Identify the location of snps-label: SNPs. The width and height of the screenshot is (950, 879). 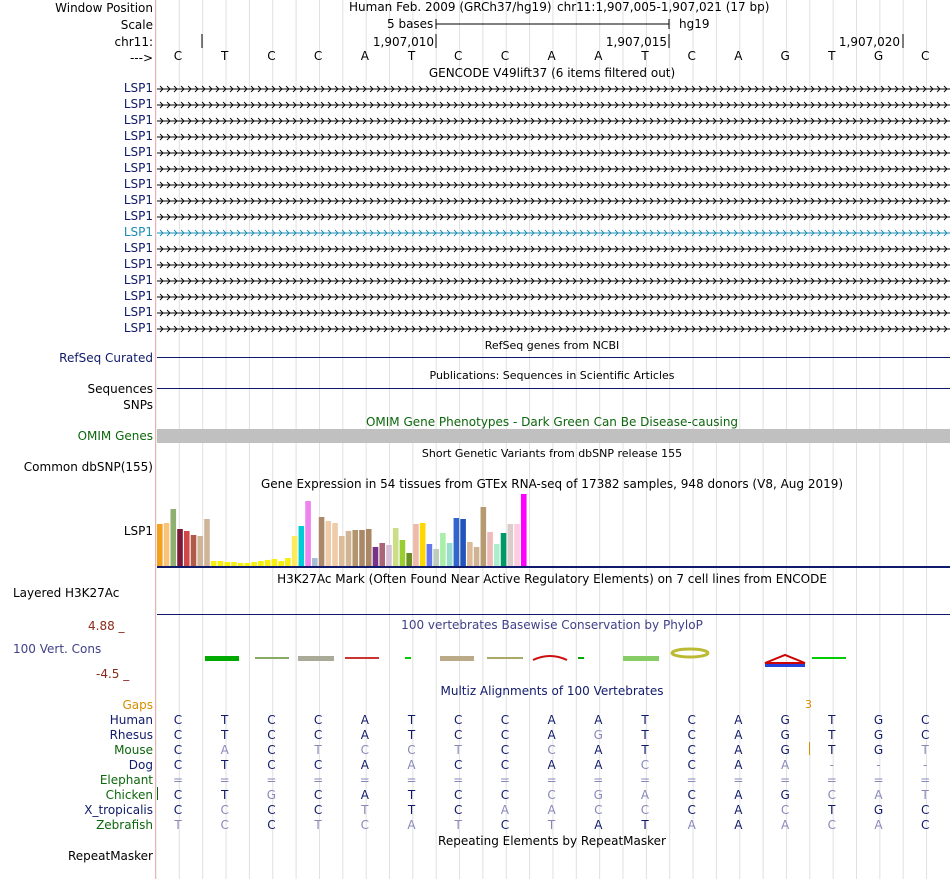
(138, 405).